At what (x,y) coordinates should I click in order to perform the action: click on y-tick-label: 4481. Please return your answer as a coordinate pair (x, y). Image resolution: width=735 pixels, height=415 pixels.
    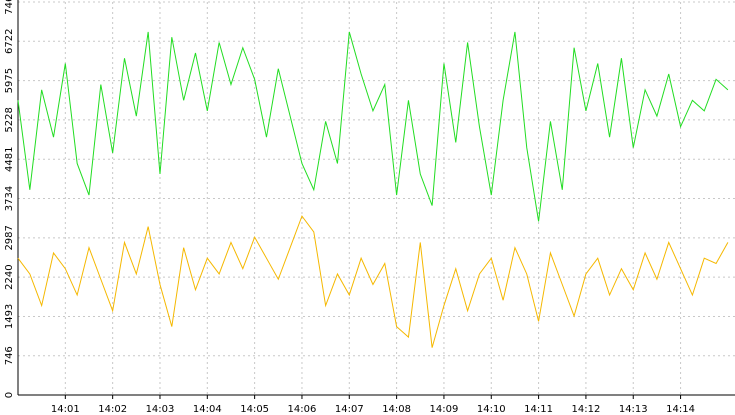
    Looking at the image, I should click on (9, 158).